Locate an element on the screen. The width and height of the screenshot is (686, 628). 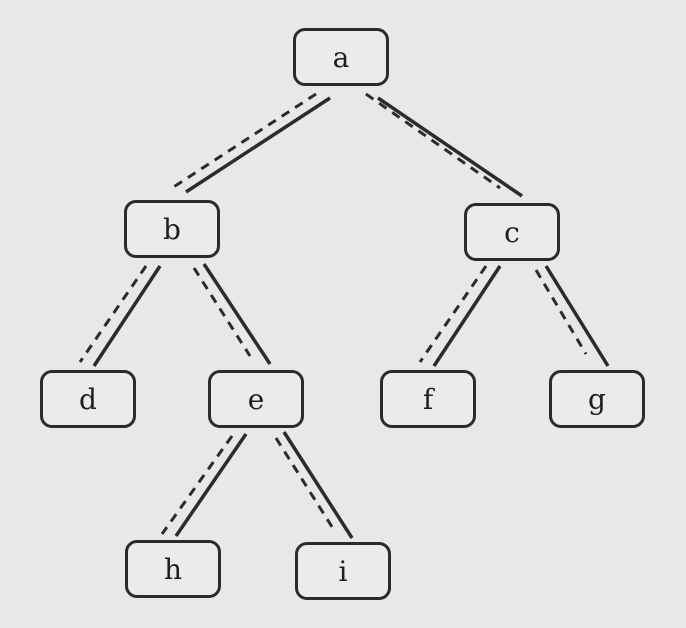
tree-node-i: i is located at coordinates (343, 571).